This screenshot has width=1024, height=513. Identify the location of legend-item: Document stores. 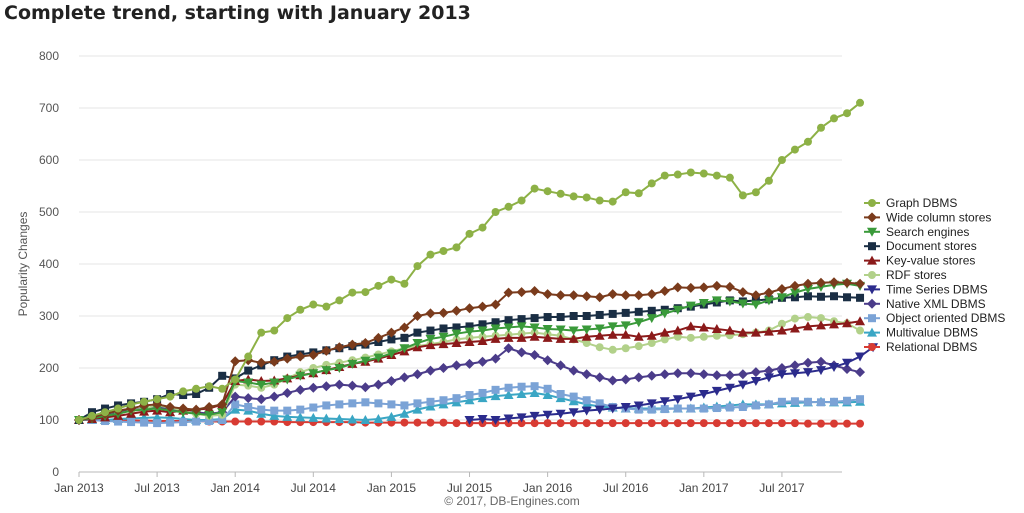
(920, 246).